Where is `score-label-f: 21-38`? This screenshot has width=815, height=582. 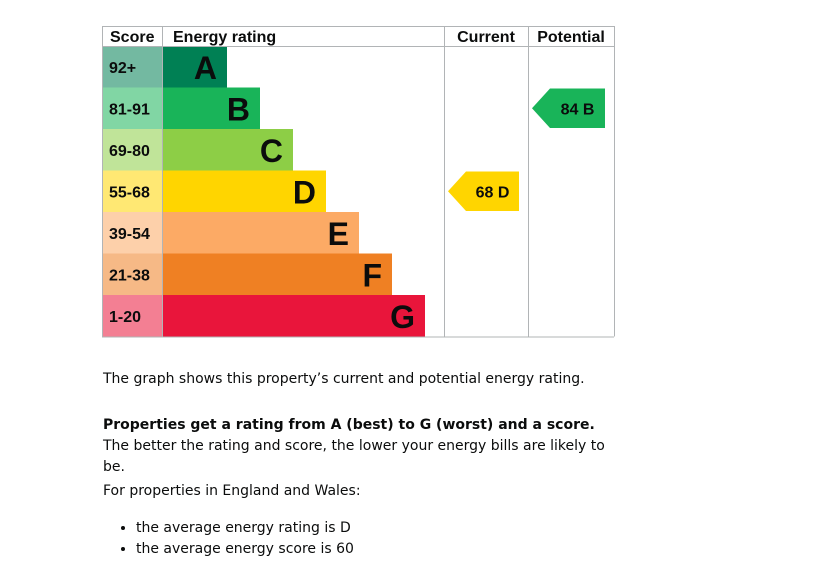
score-label-f: 21-38 is located at coordinates (129, 275).